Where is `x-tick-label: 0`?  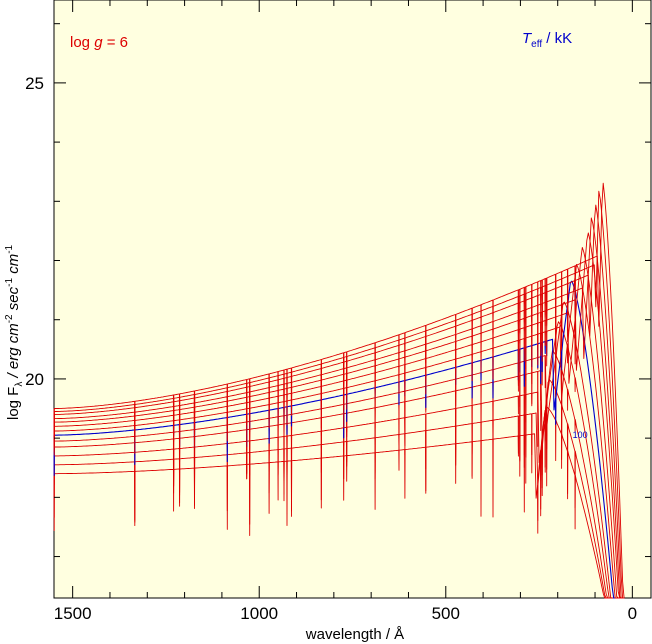
x-tick-label: 0 is located at coordinates (632, 613).